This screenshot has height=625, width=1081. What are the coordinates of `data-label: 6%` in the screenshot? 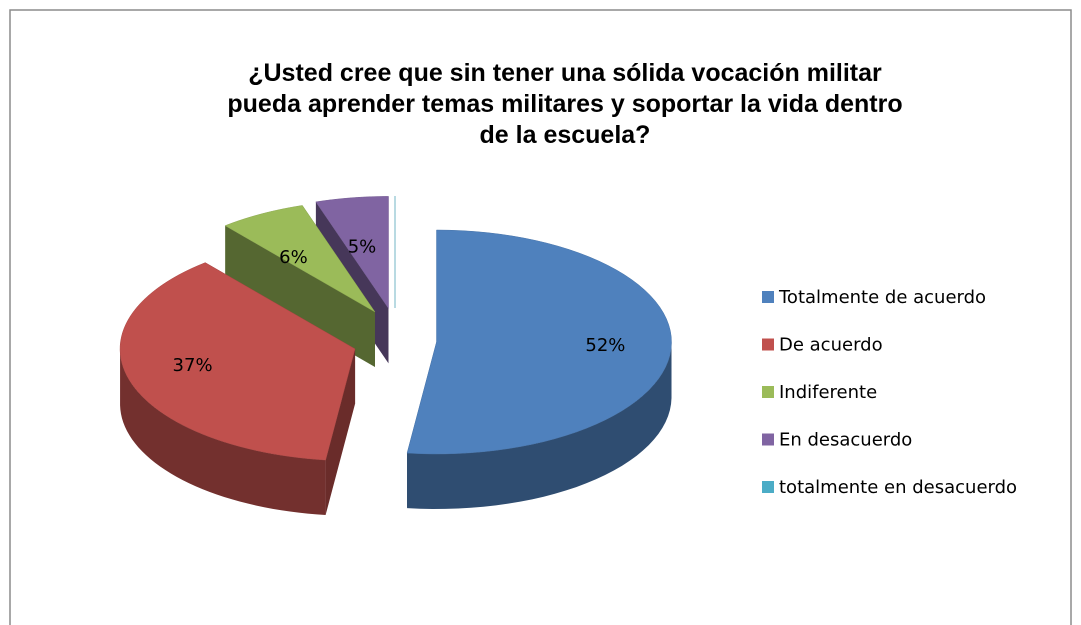 It's located at (293, 257).